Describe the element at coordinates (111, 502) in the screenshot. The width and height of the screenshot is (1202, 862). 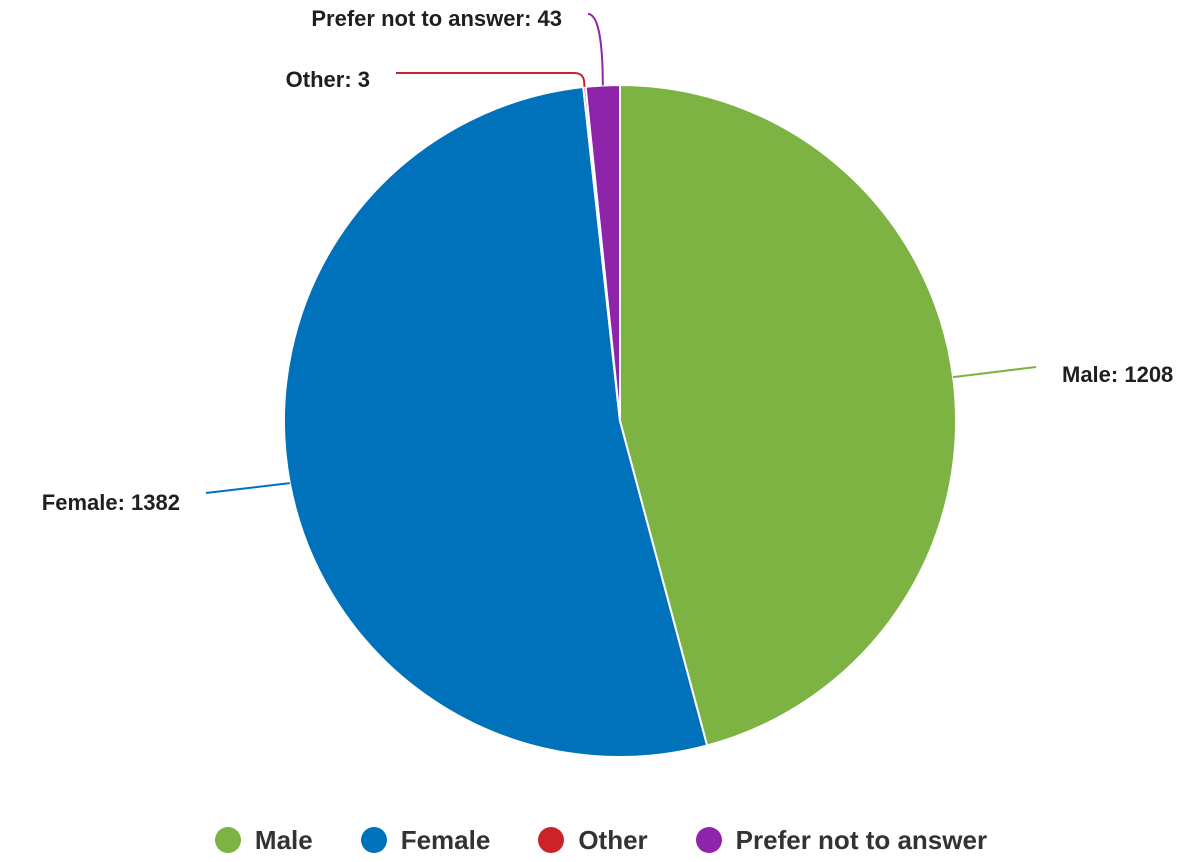
I see `data-label-female: Female: 1382` at that location.